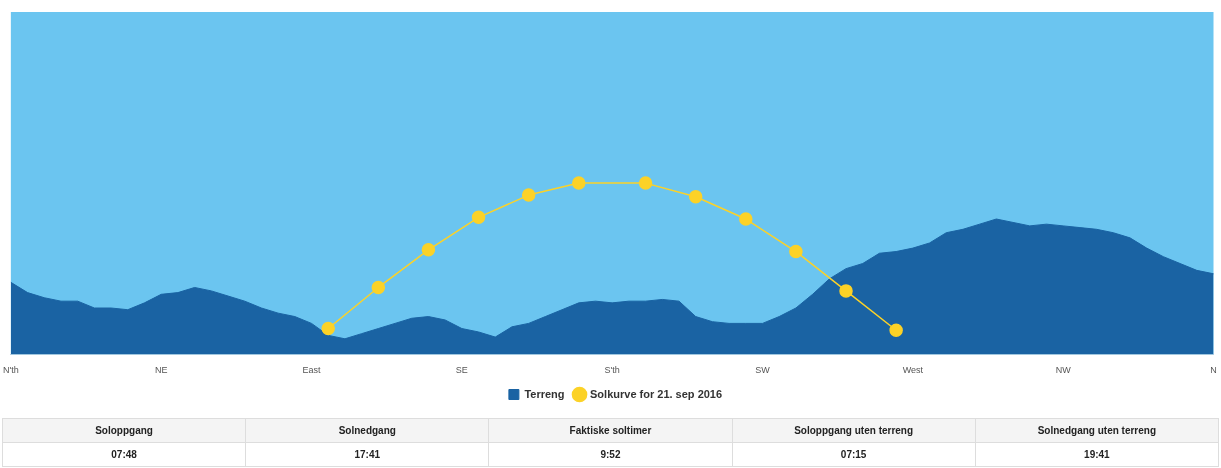 The height and width of the screenshot is (468, 1221). What do you see at coordinates (854, 454) in the screenshot?
I see `text: 07:15` at bounding box center [854, 454].